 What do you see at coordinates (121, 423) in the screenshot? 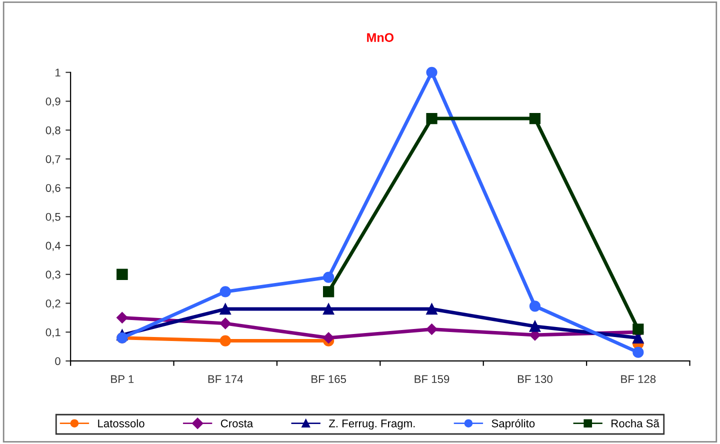
I see `legend-label: Latossolo` at bounding box center [121, 423].